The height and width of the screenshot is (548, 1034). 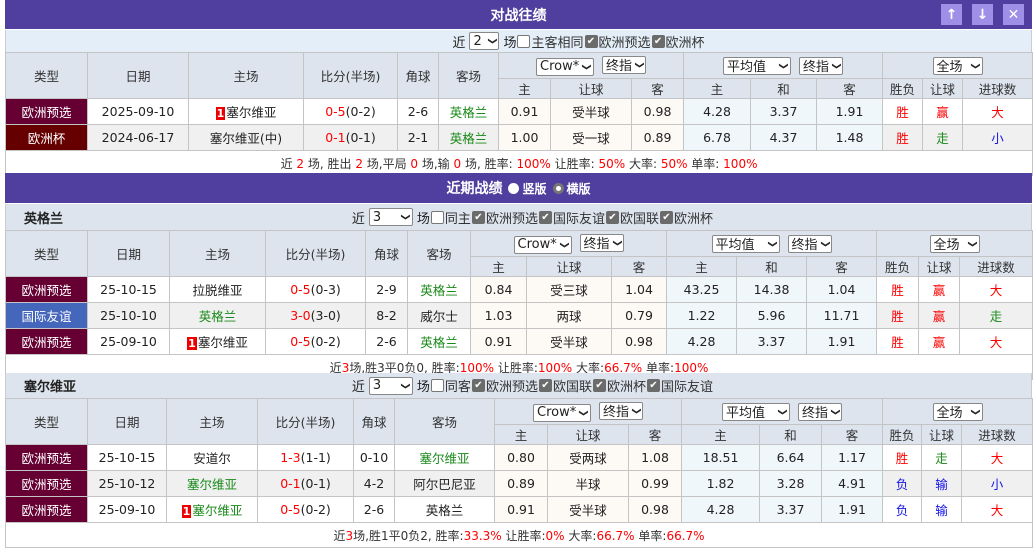 What do you see at coordinates (46, 137) in the screenshot?
I see `match-type-badge: 欧洲杯` at bounding box center [46, 137].